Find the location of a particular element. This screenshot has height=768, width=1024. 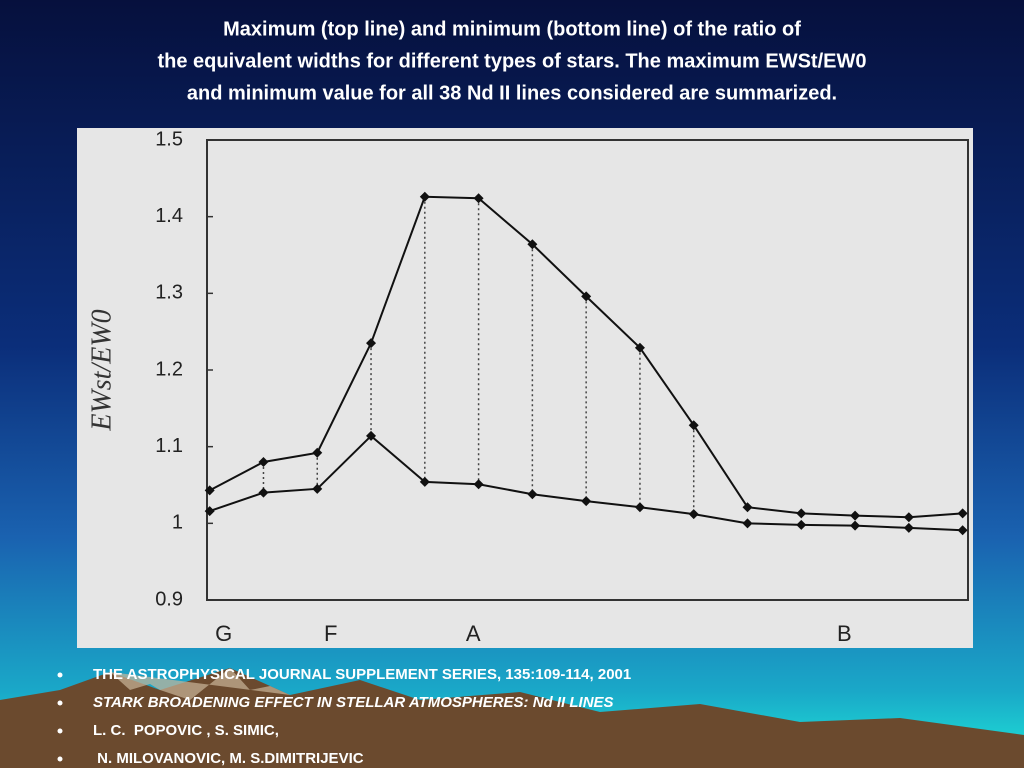

y-tick-label: 0.9 is located at coordinates (169, 599).